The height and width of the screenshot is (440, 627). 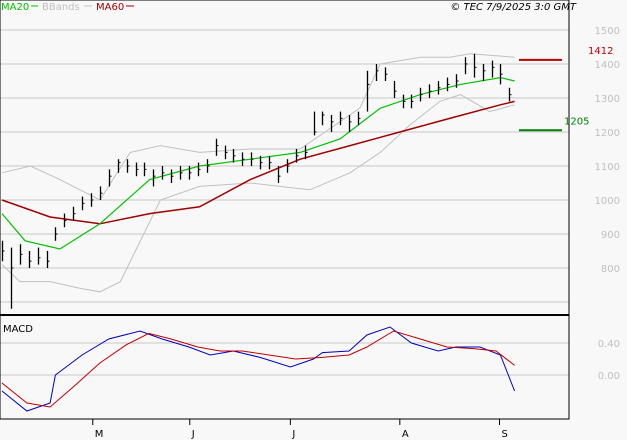 I want to click on x-tick-label: S, so click(x=505, y=434).